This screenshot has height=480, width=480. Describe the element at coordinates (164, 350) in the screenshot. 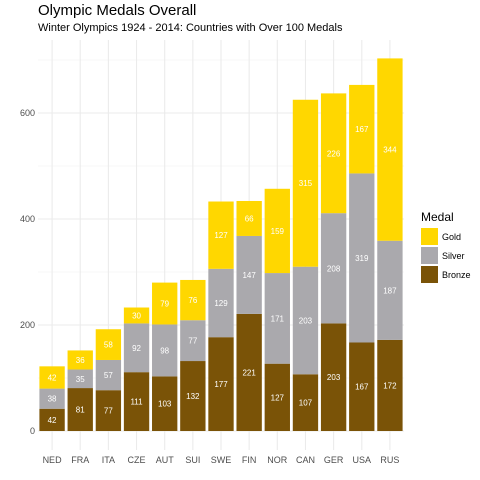

I see `data-label-silver: 98` at that location.